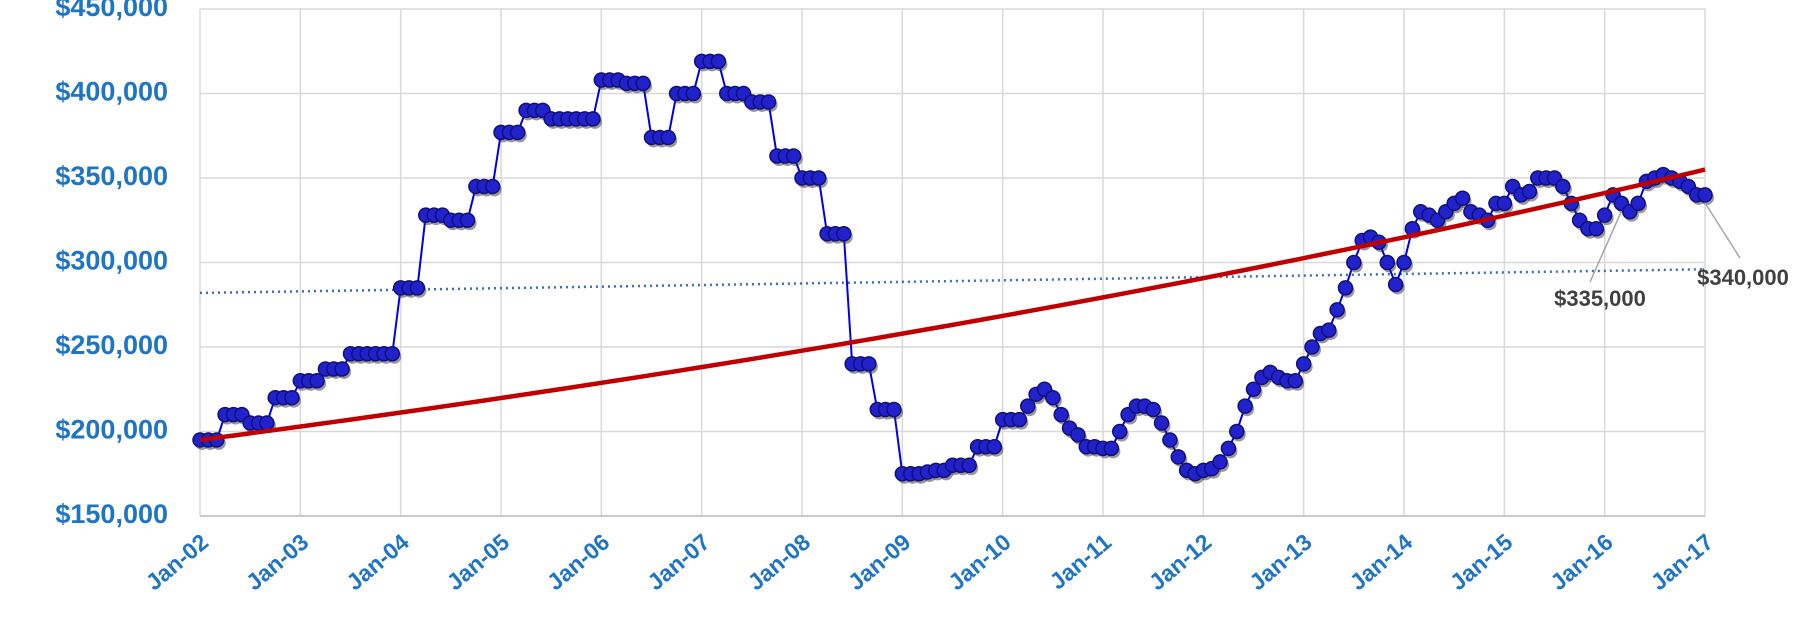 The height and width of the screenshot is (626, 1819). I want to click on y-tick-label: $400,000, so click(111, 92).